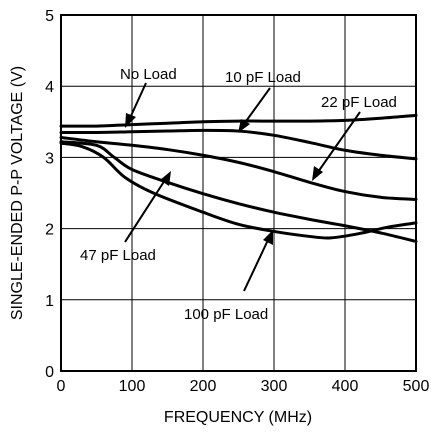  I want to click on x-tick-label: 200, so click(203, 386).